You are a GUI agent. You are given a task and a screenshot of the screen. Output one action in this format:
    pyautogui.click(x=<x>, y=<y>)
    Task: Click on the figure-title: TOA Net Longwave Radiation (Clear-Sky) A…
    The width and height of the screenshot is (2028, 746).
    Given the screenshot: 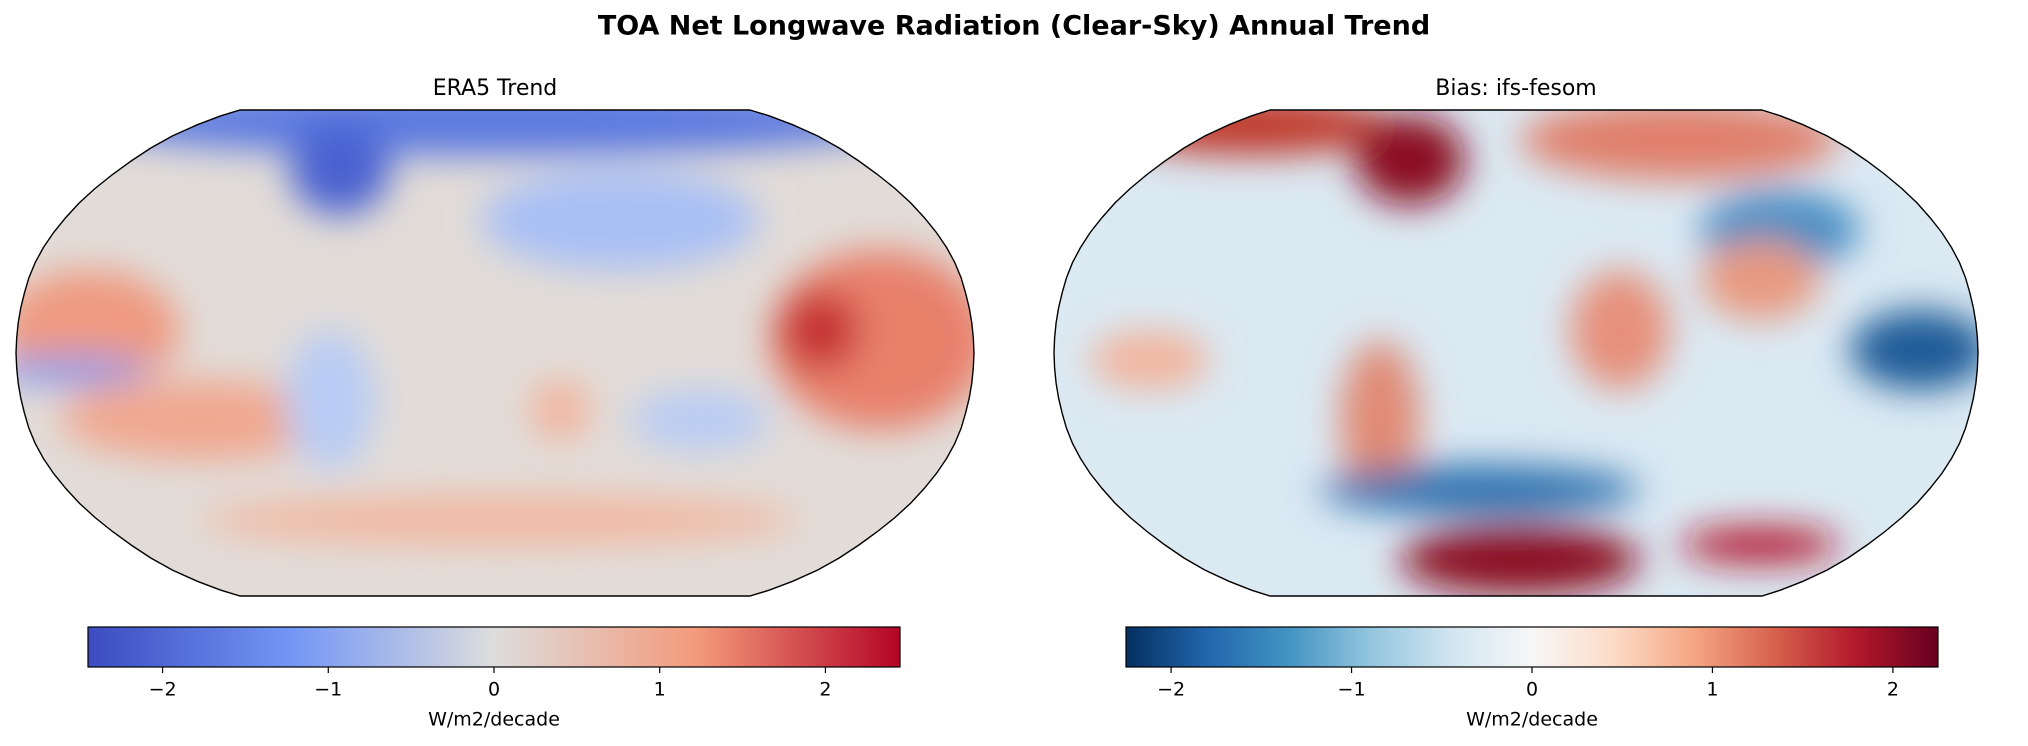 What is the action you would take?
    pyautogui.click(x=1014, y=26)
    